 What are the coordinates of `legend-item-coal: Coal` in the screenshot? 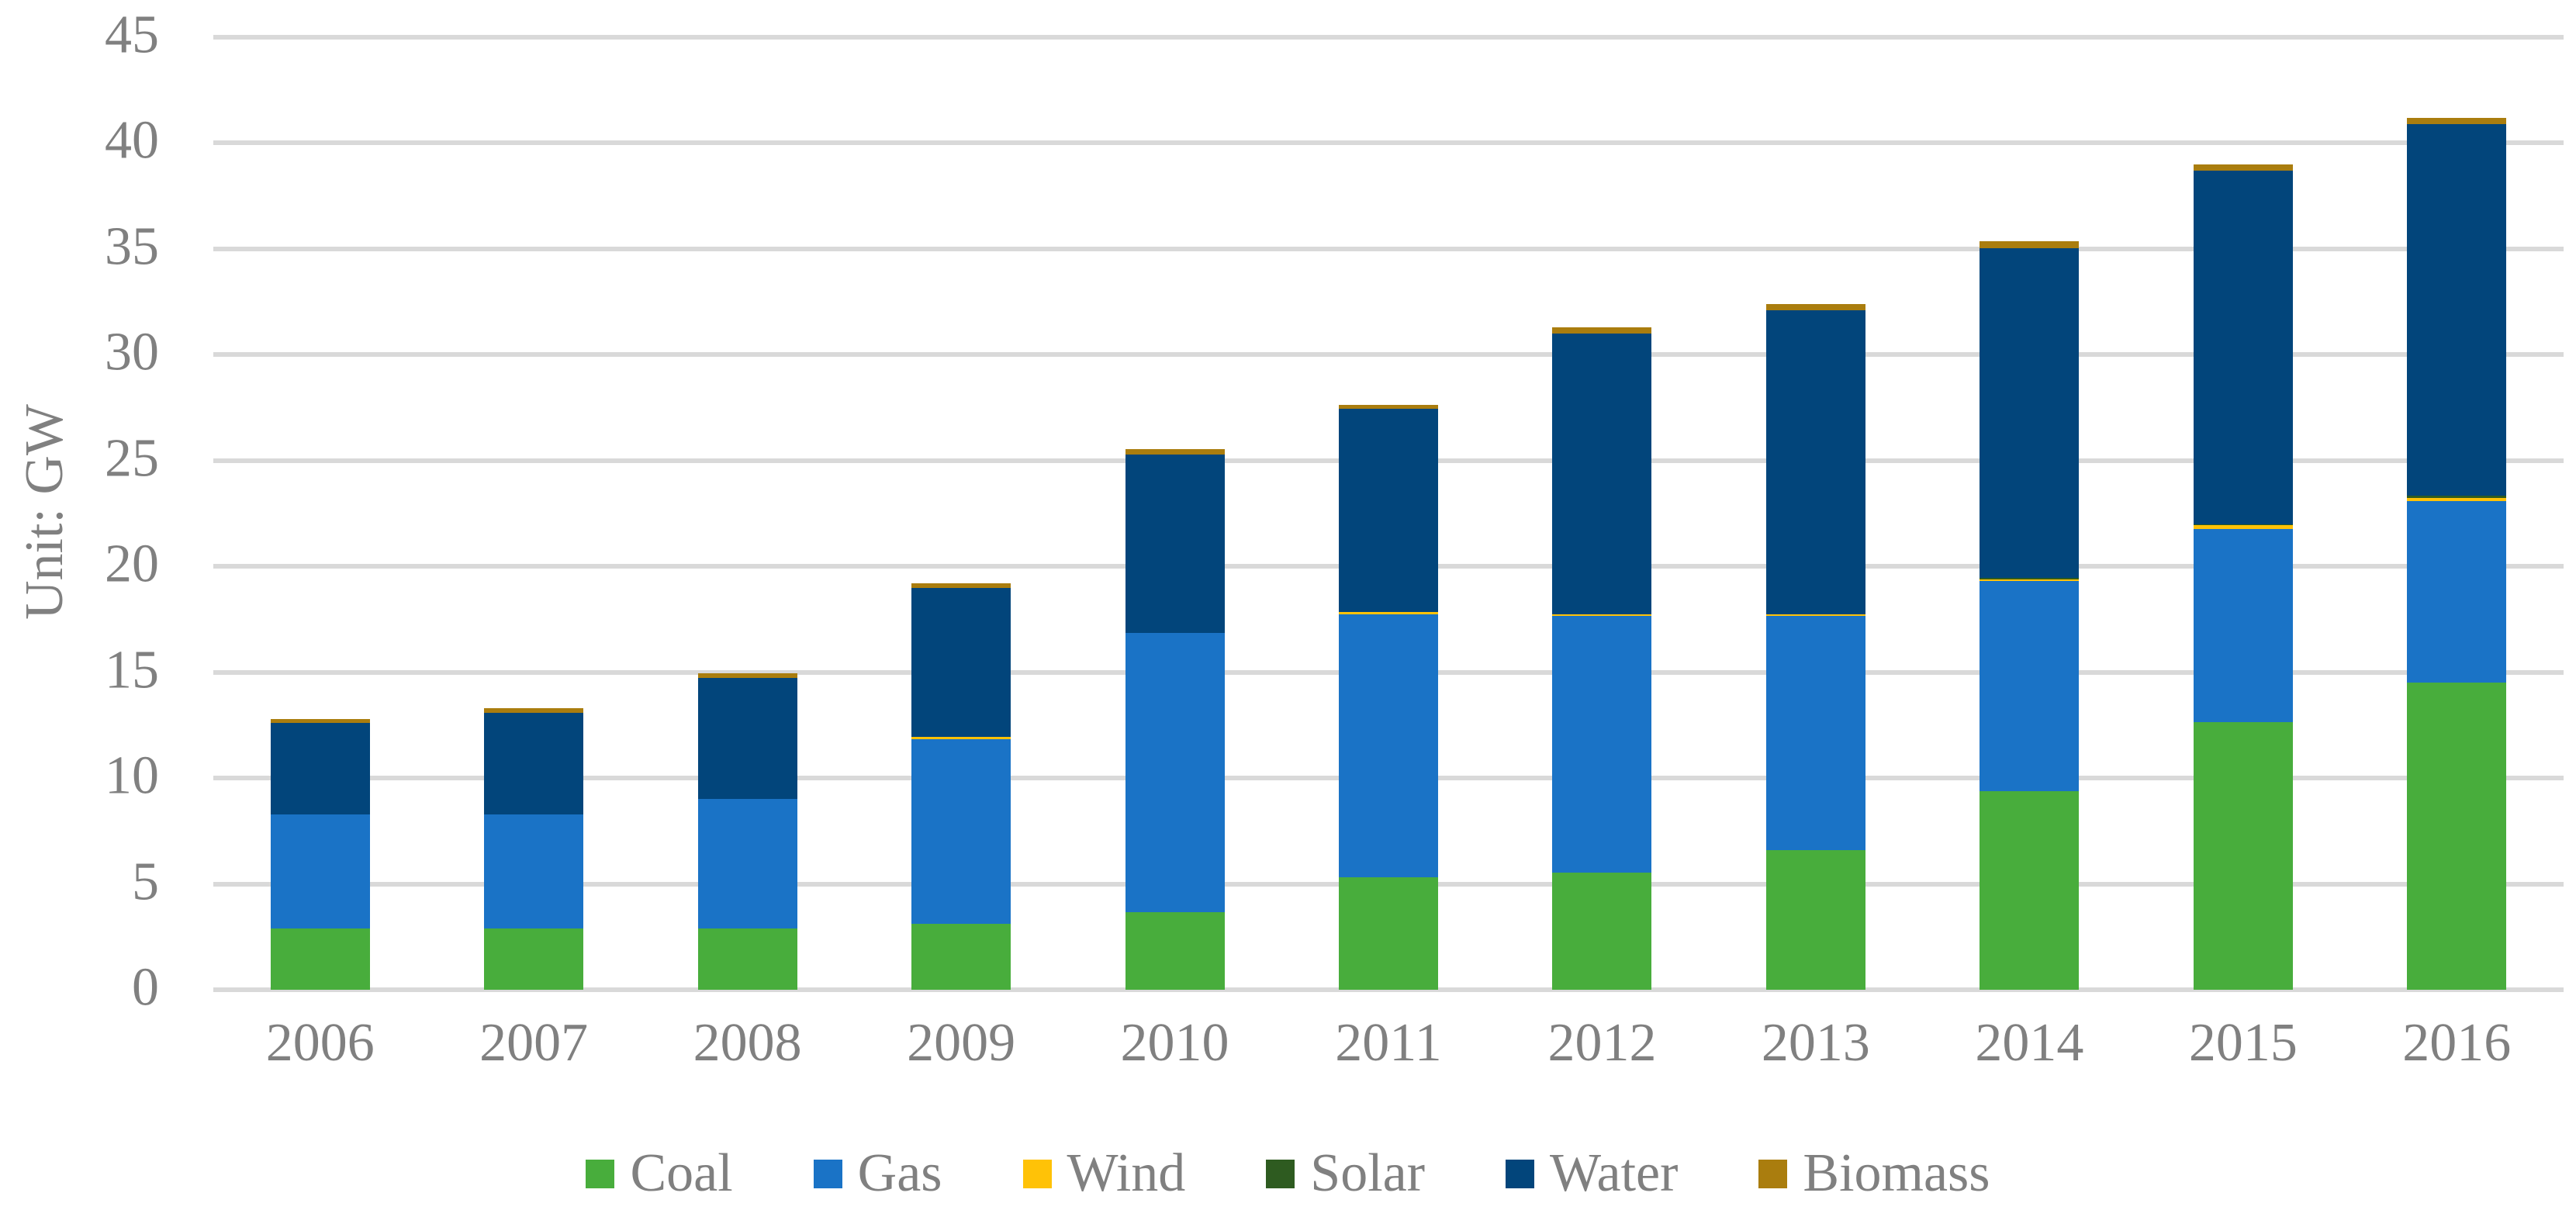 It's located at (659, 1173).